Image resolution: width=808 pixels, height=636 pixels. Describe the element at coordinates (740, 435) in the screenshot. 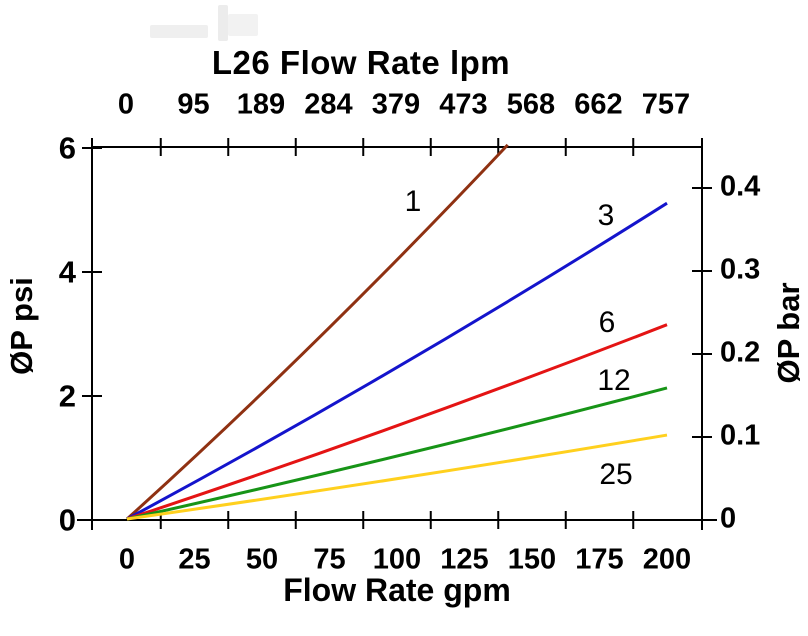

I see `right-tick-0.1: 0.1` at that location.